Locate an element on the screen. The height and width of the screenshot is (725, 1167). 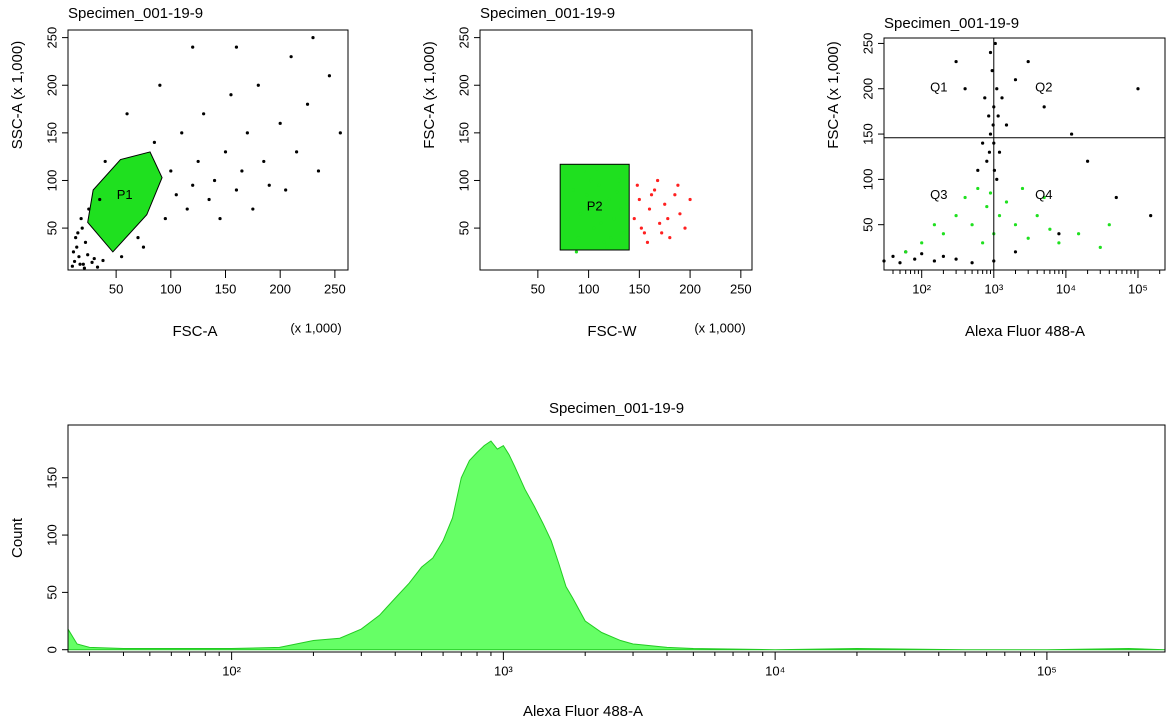
y-tick-label: 0 is located at coordinates (51, 649).